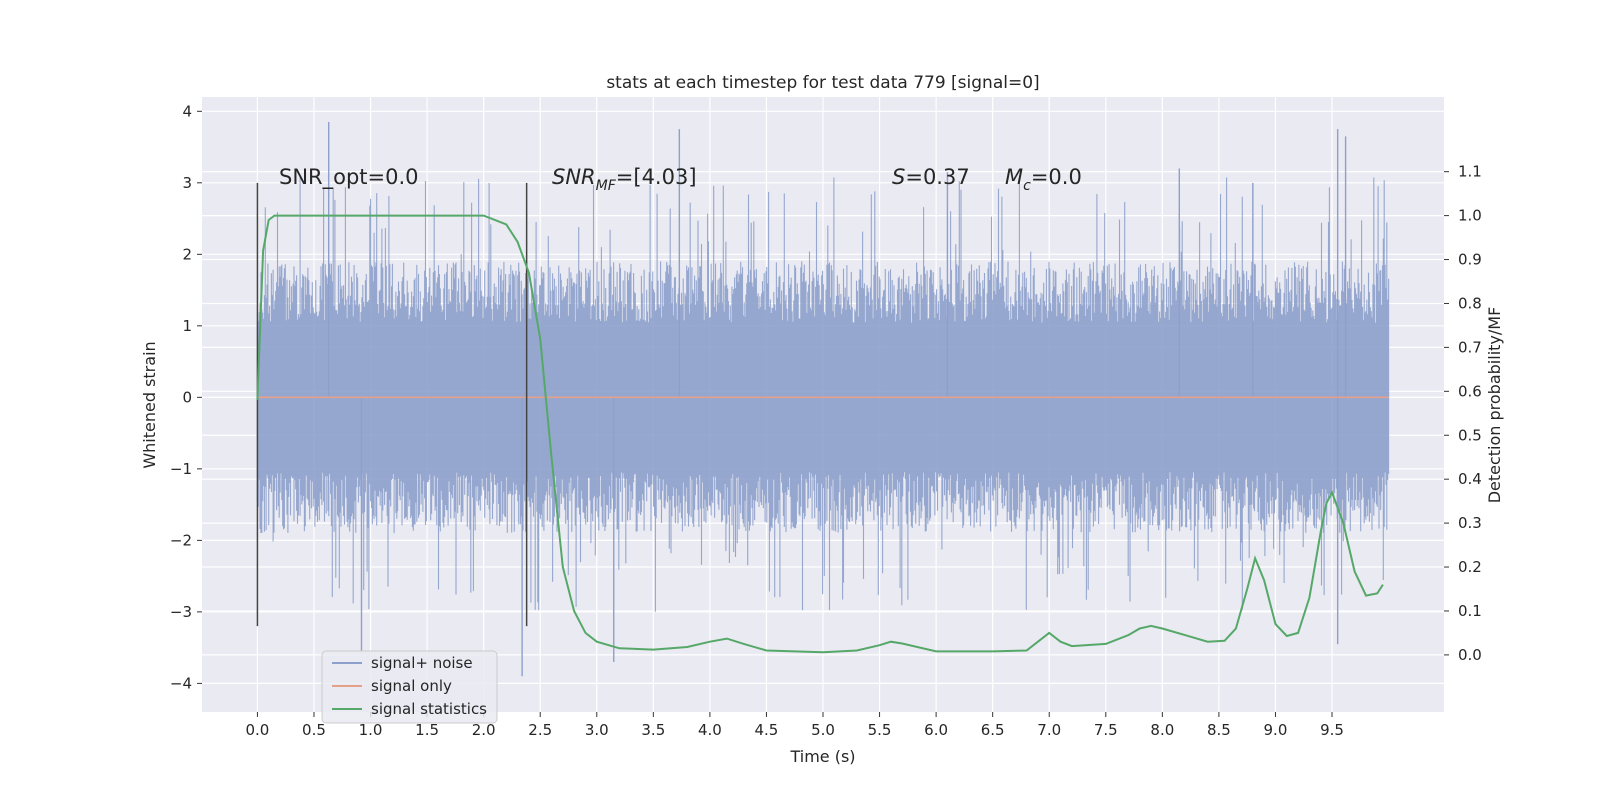 The height and width of the screenshot is (800, 1600). I want to click on snr-opt-annotation: SNR_opt=0.0, so click(349, 177).